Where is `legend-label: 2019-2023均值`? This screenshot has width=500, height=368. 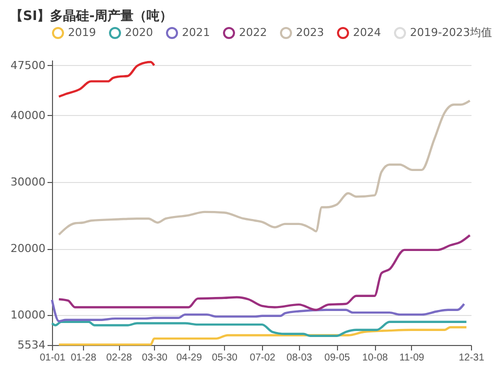
legend-label: 2019-2023均值 is located at coordinates (451, 32).